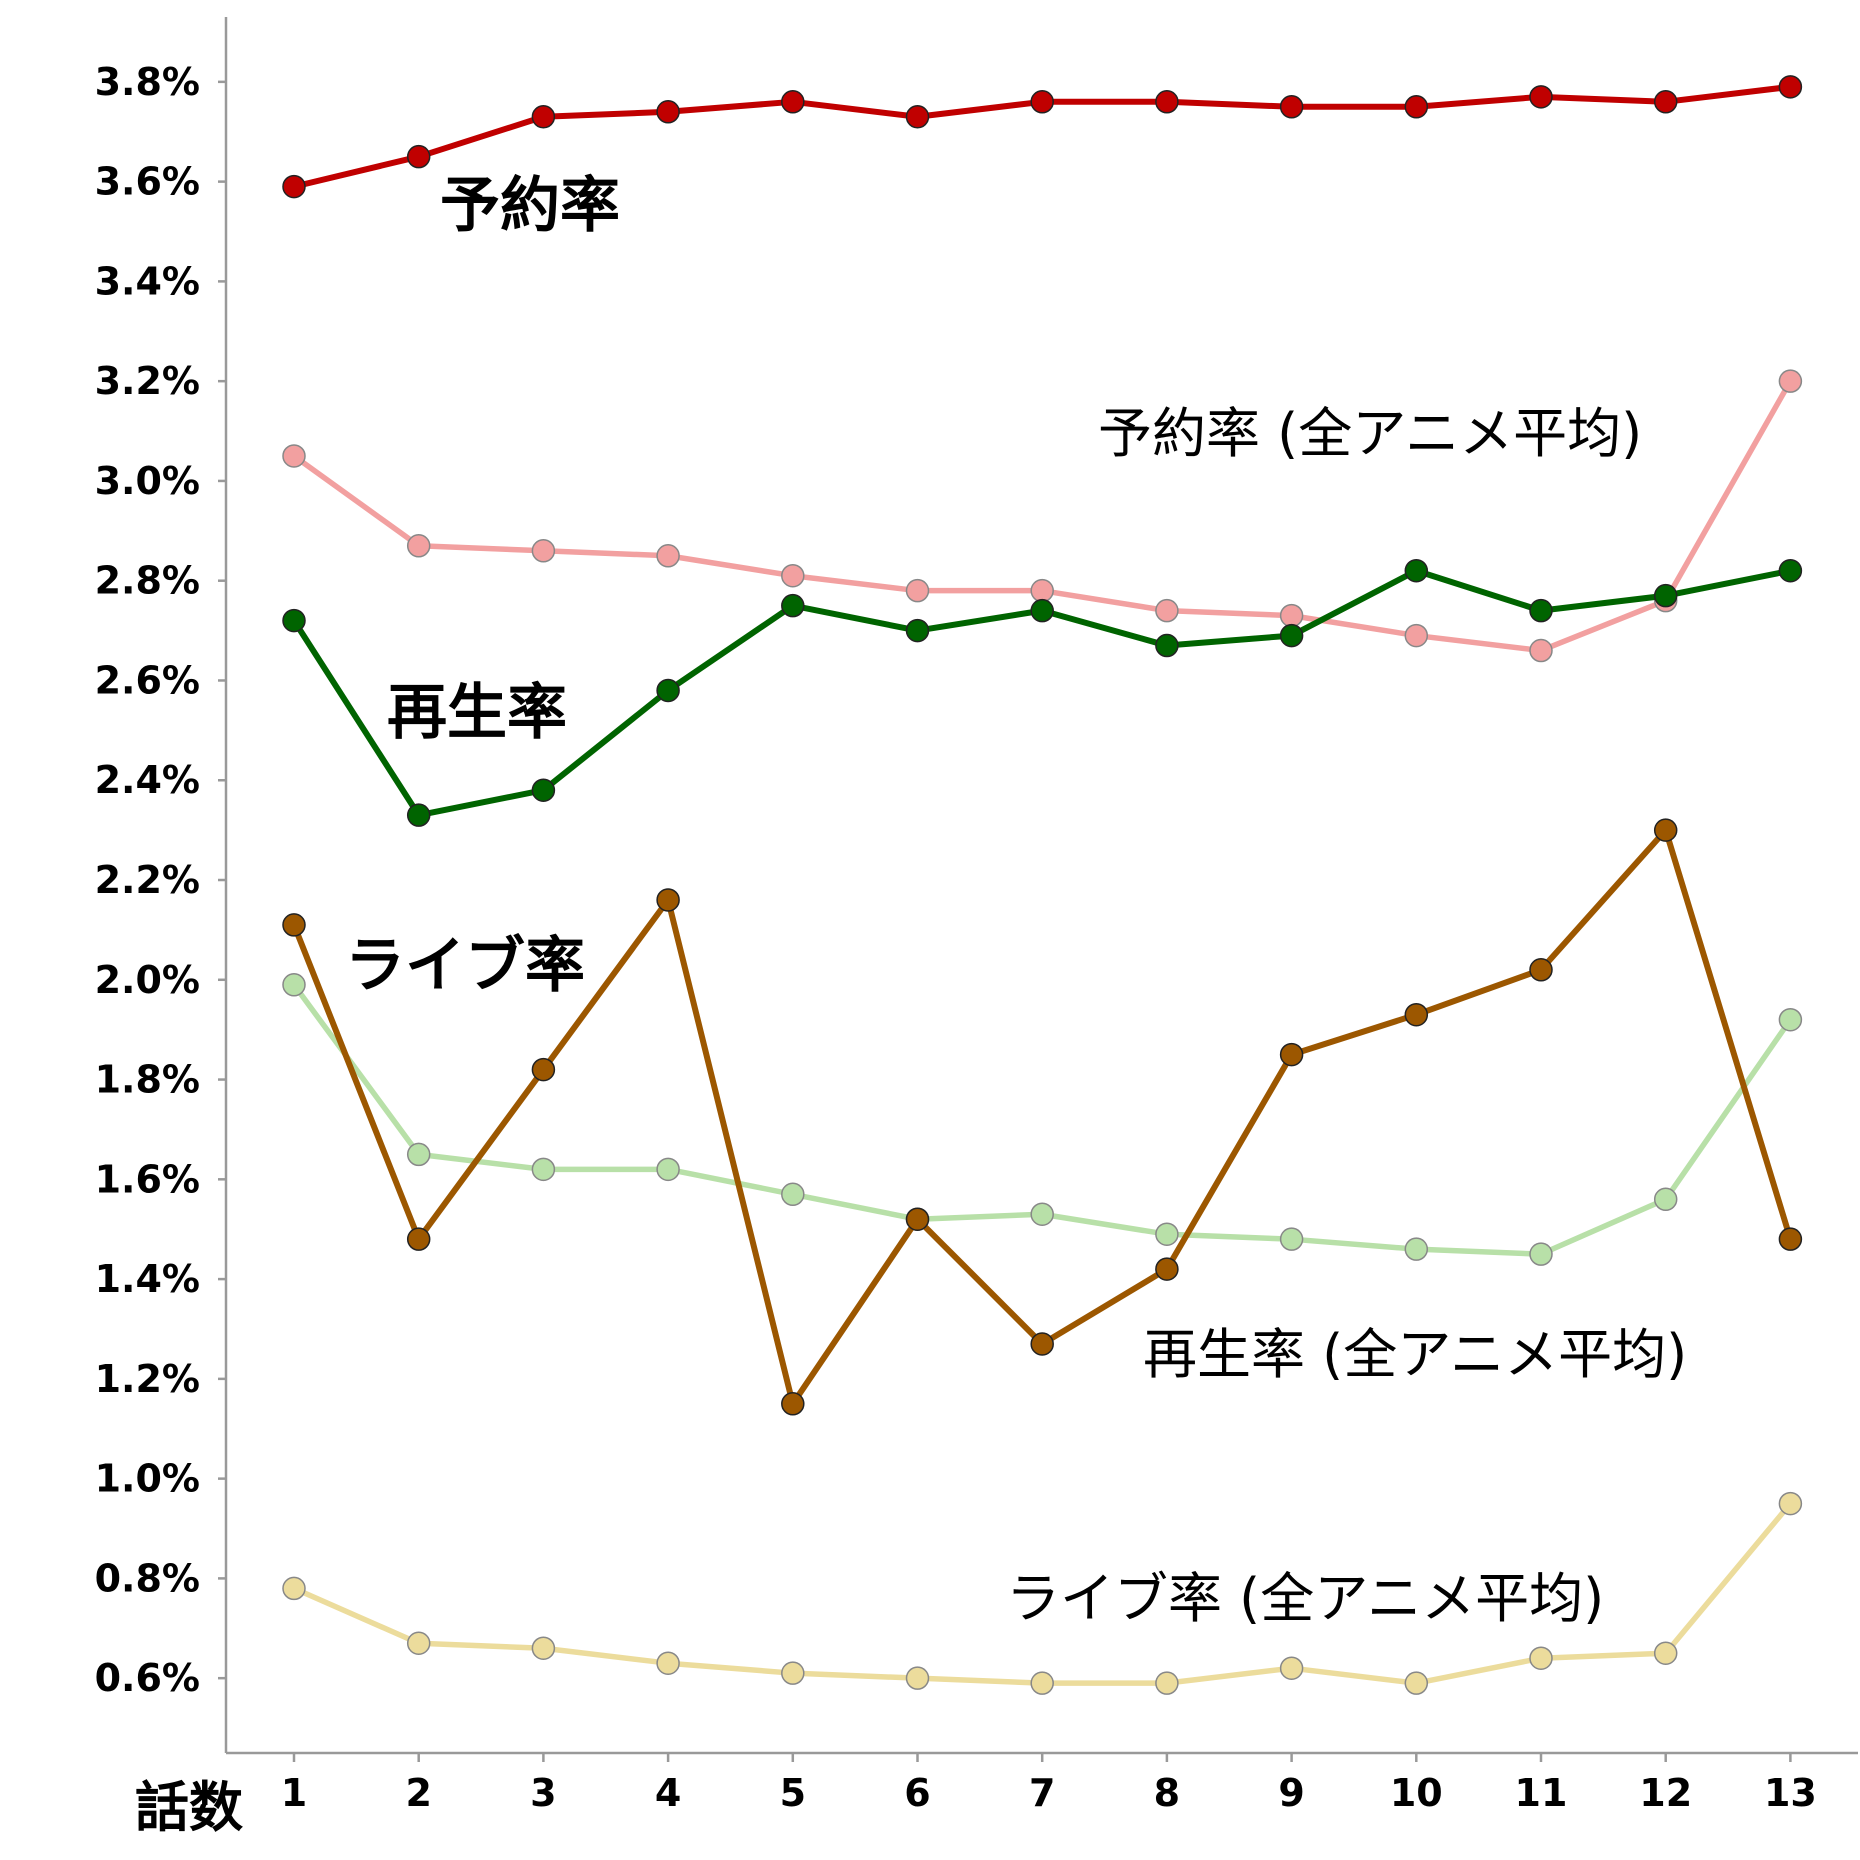 Image resolution: width=1860 pixels, height=1860 pixels. What do you see at coordinates (147, 780) in the screenshot?
I see `y-tick-label: 2.4%` at bounding box center [147, 780].